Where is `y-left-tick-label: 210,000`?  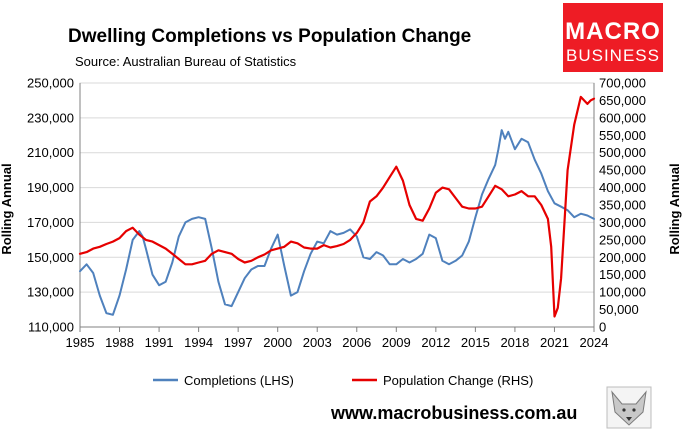 y-left-tick-label: 210,000 is located at coordinates (50, 152).